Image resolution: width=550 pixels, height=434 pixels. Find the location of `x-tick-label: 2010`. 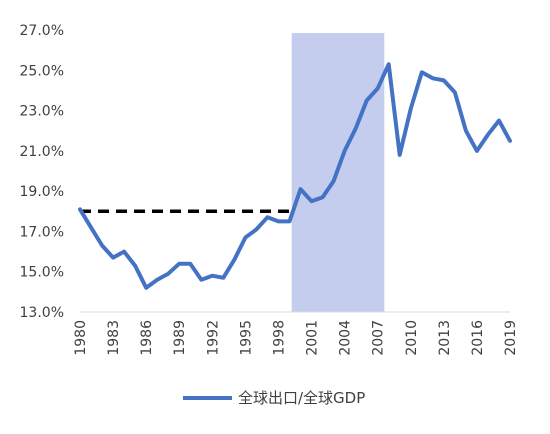

x-tick-label: 2010 is located at coordinates (412, 338).